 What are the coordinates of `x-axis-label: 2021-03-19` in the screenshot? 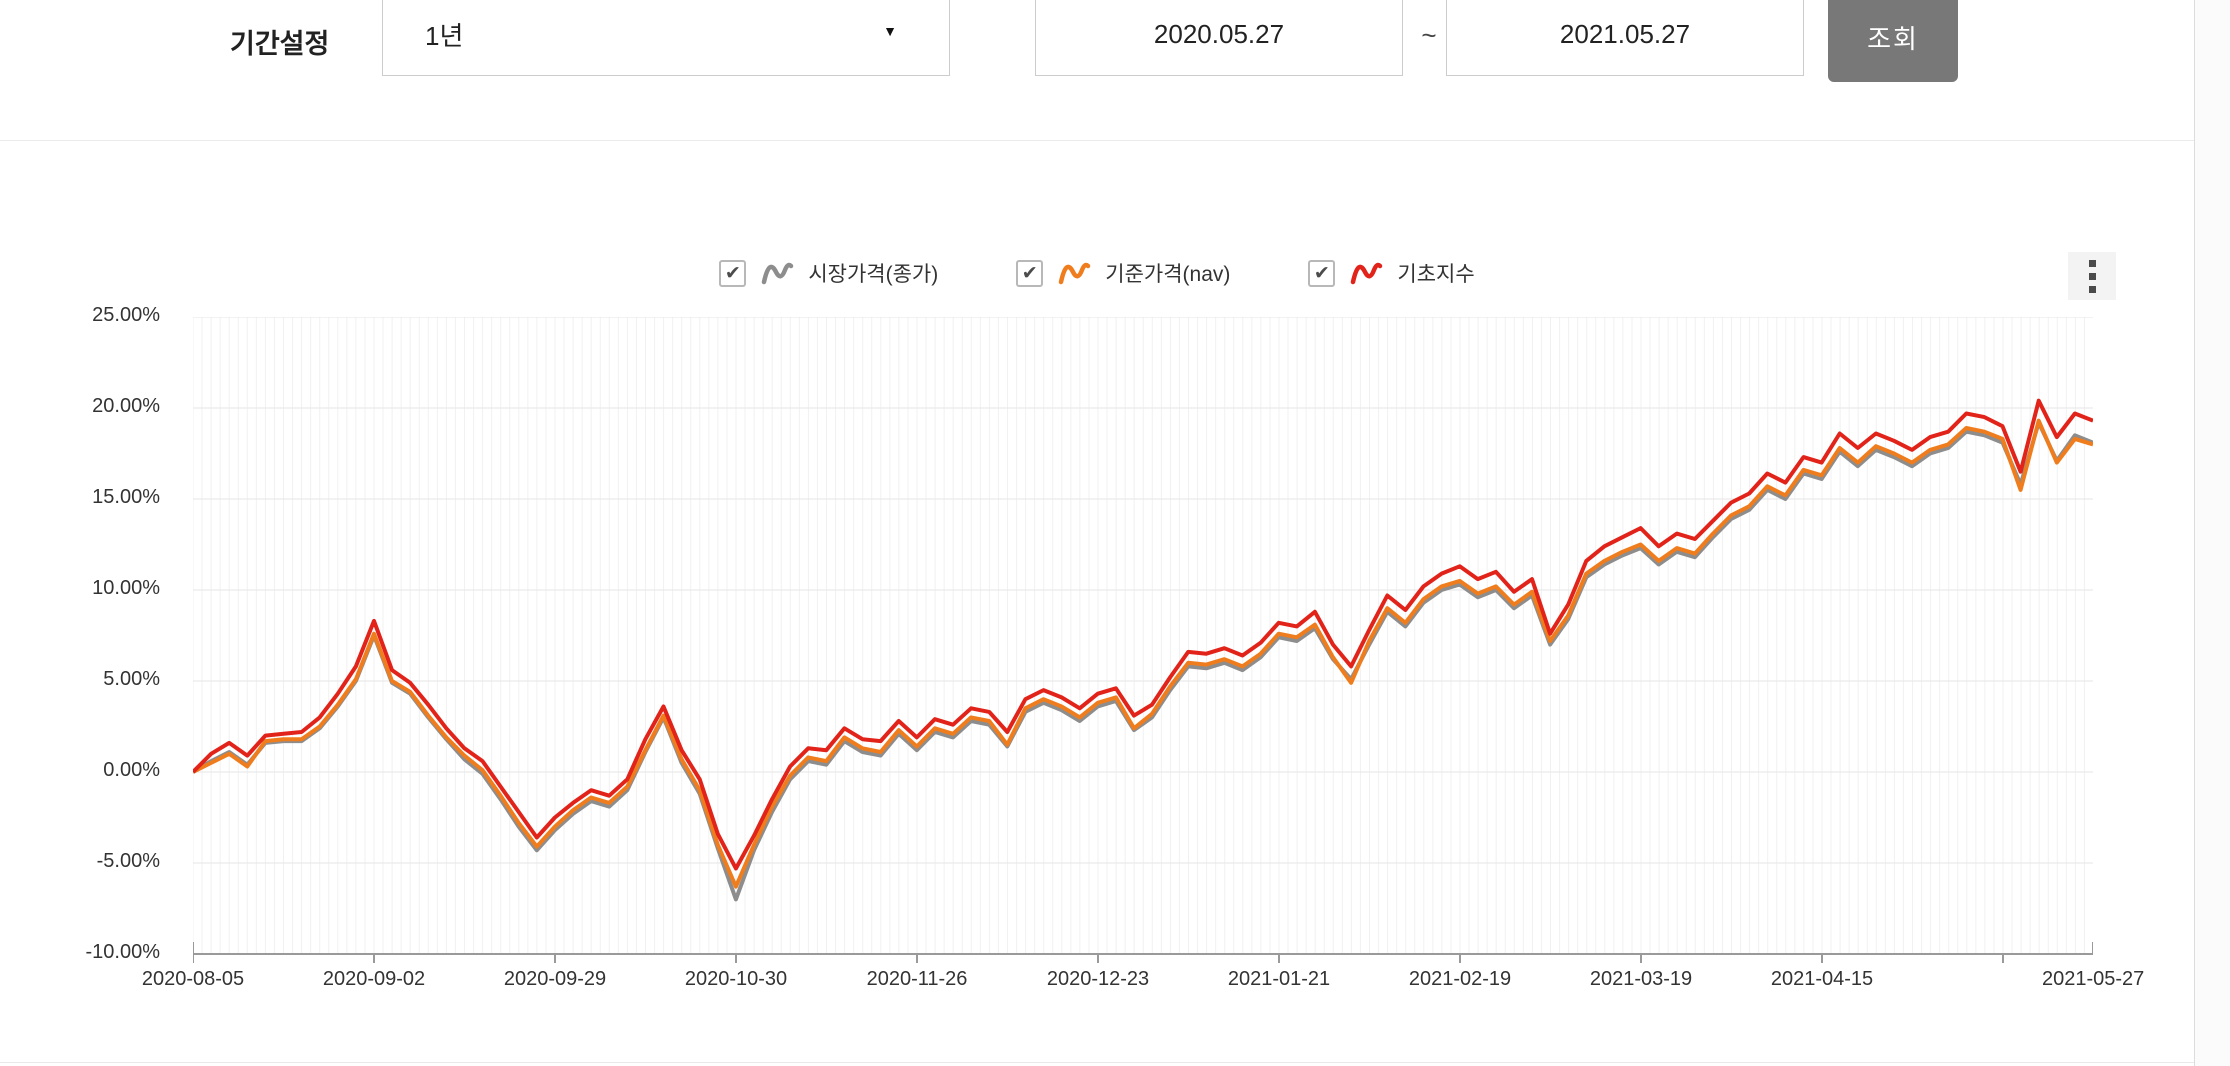 It's located at (1641, 979).